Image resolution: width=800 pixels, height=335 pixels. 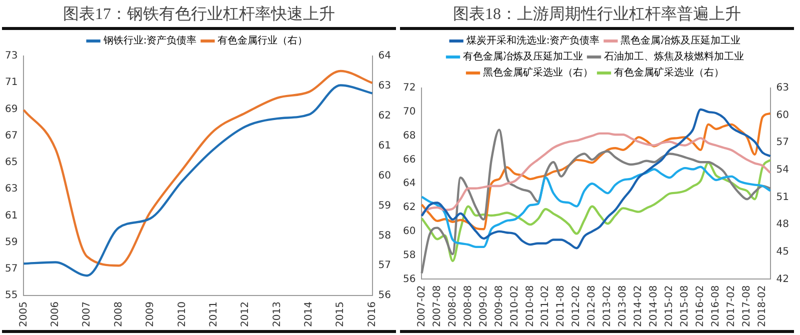 What do you see at coordinates (685, 306) in the screenshot?
I see `x-tick-label: 2015-08` at bounding box center [685, 306].